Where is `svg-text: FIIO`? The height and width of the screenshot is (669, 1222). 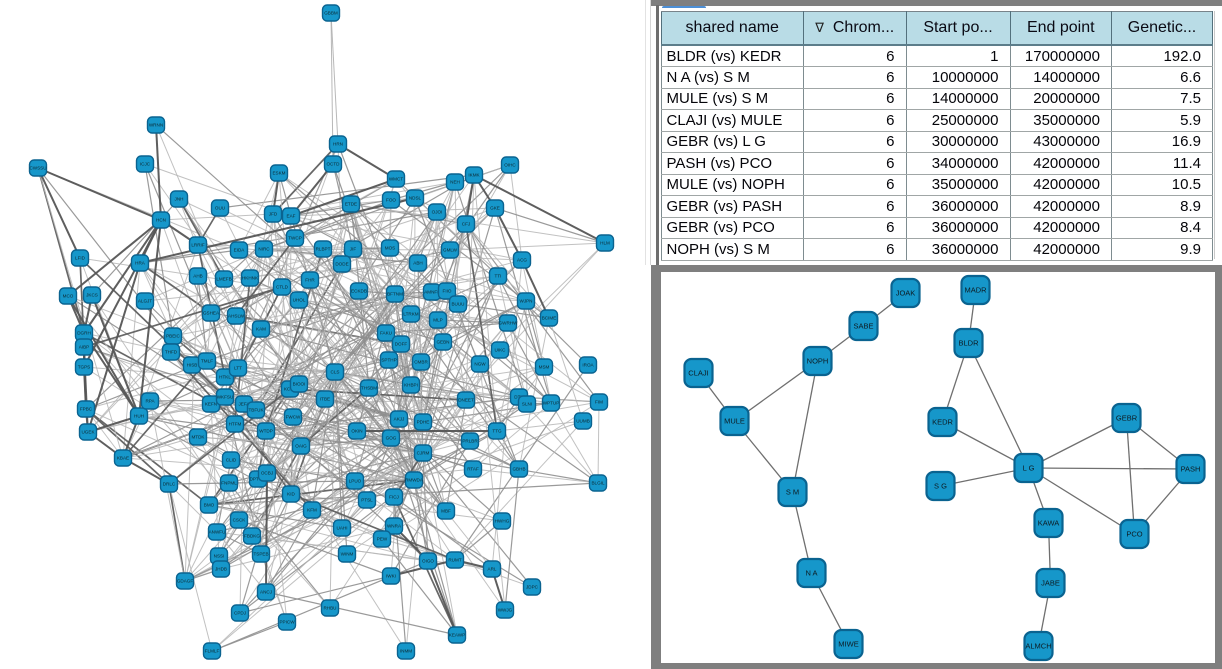
svg-text: FIIO is located at coordinates (447, 291).